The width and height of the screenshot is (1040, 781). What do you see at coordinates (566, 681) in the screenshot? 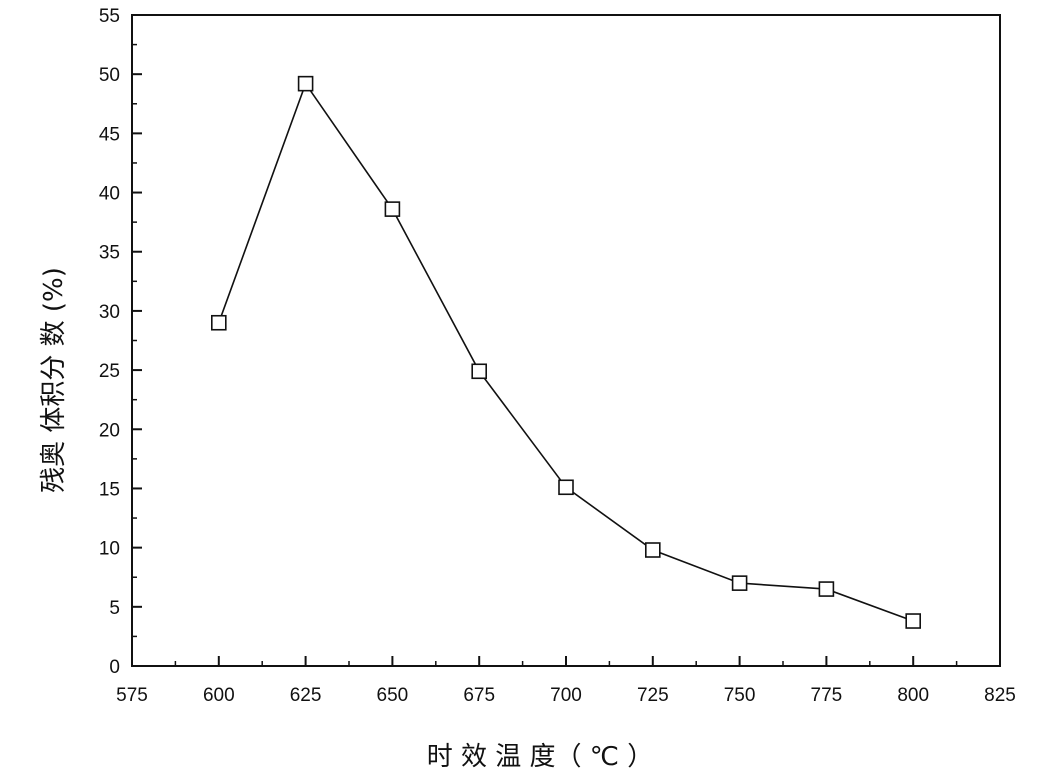
I see `x-axis-ticks: 575 600 625 650 675 700 725 750 775 800 825` at bounding box center [566, 681].